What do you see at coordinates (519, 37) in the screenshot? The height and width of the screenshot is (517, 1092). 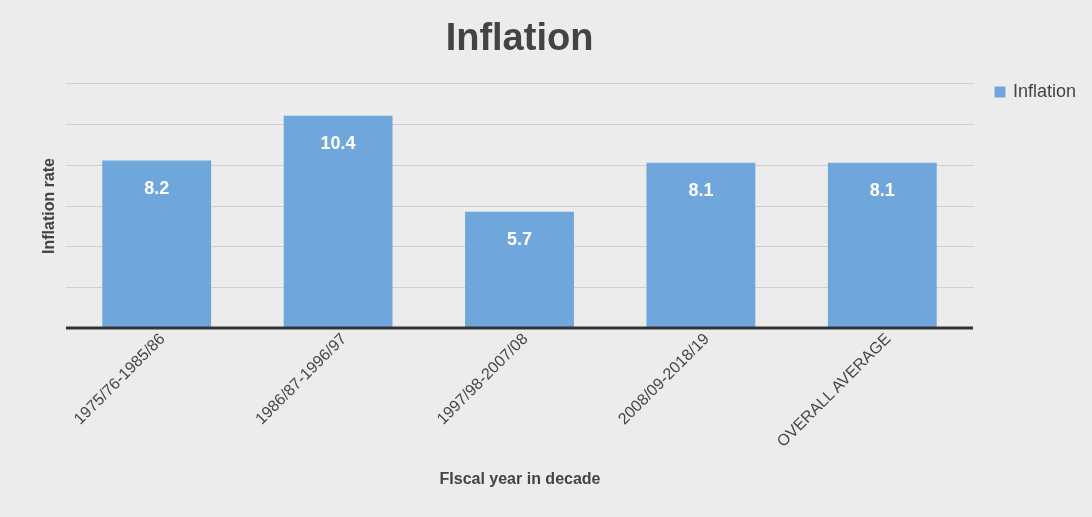 I see `chart-title: Inflation` at bounding box center [519, 37].